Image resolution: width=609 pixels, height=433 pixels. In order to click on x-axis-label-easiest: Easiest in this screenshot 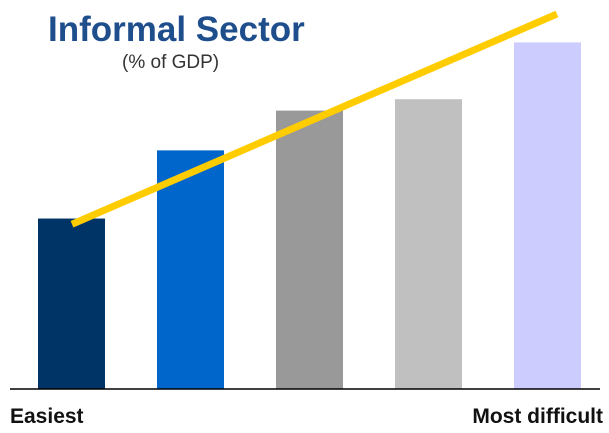, I will do `click(47, 416)`.